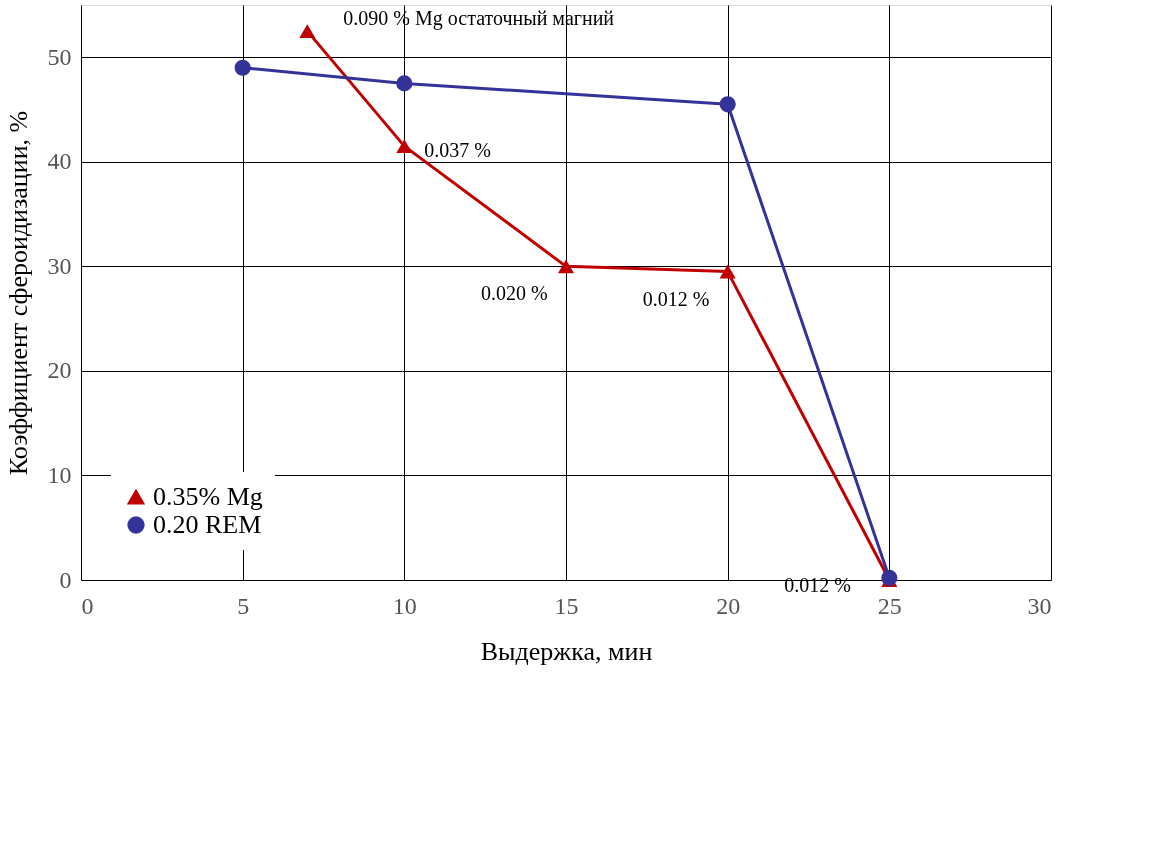 The image size is (1175, 841). What do you see at coordinates (18, 293) in the screenshot?
I see `y-axis-title: Коэффициент сфероидизации, %` at bounding box center [18, 293].